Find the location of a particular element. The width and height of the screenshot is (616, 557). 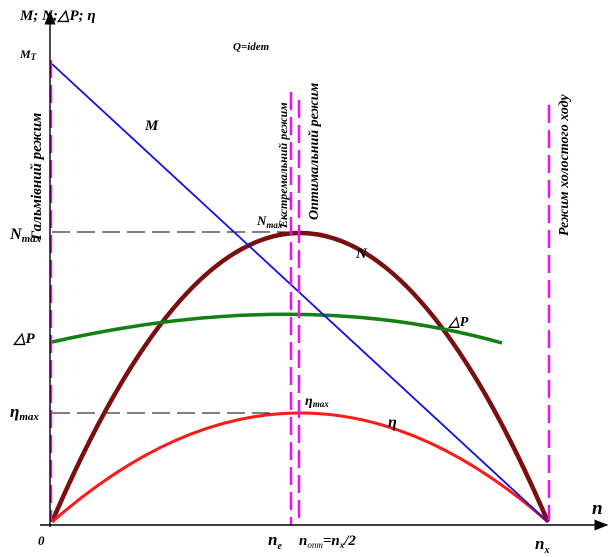

origin-label: 0 is located at coordinates (41, 540).